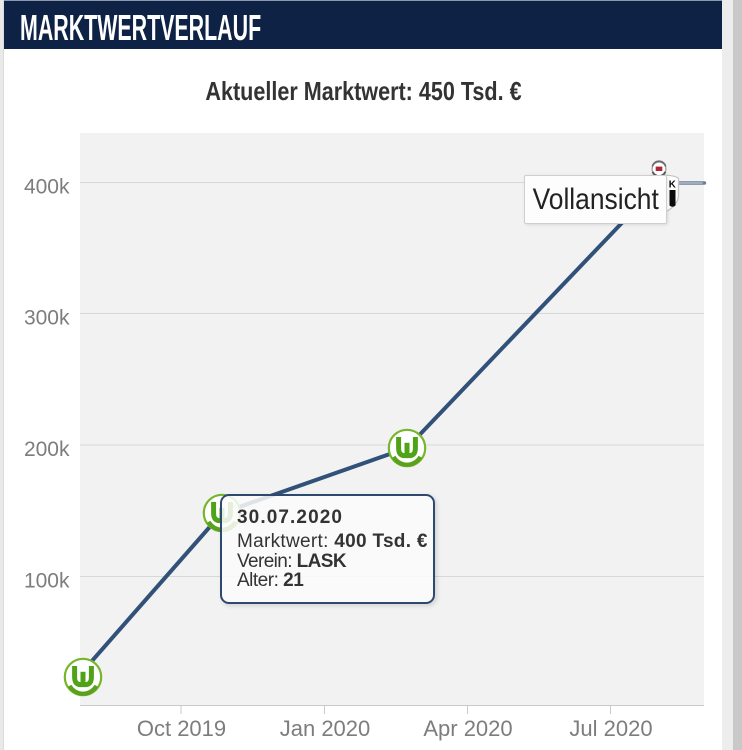 This screenshot has width=742, height=750. I want to click on svg-text: Jan 2020, so click(325, 728).